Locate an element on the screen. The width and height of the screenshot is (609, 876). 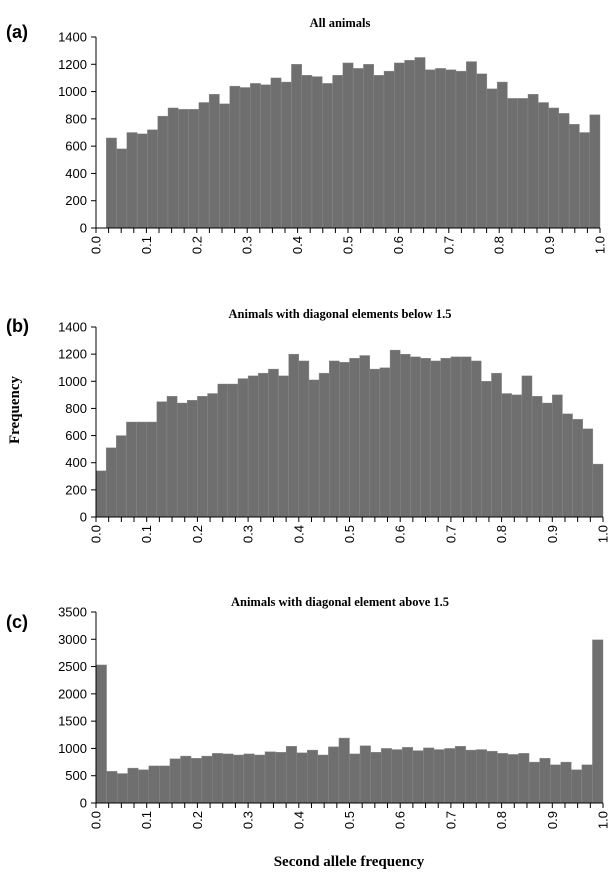
y-tick-label: 1000 is located at coordinates (72, 748).